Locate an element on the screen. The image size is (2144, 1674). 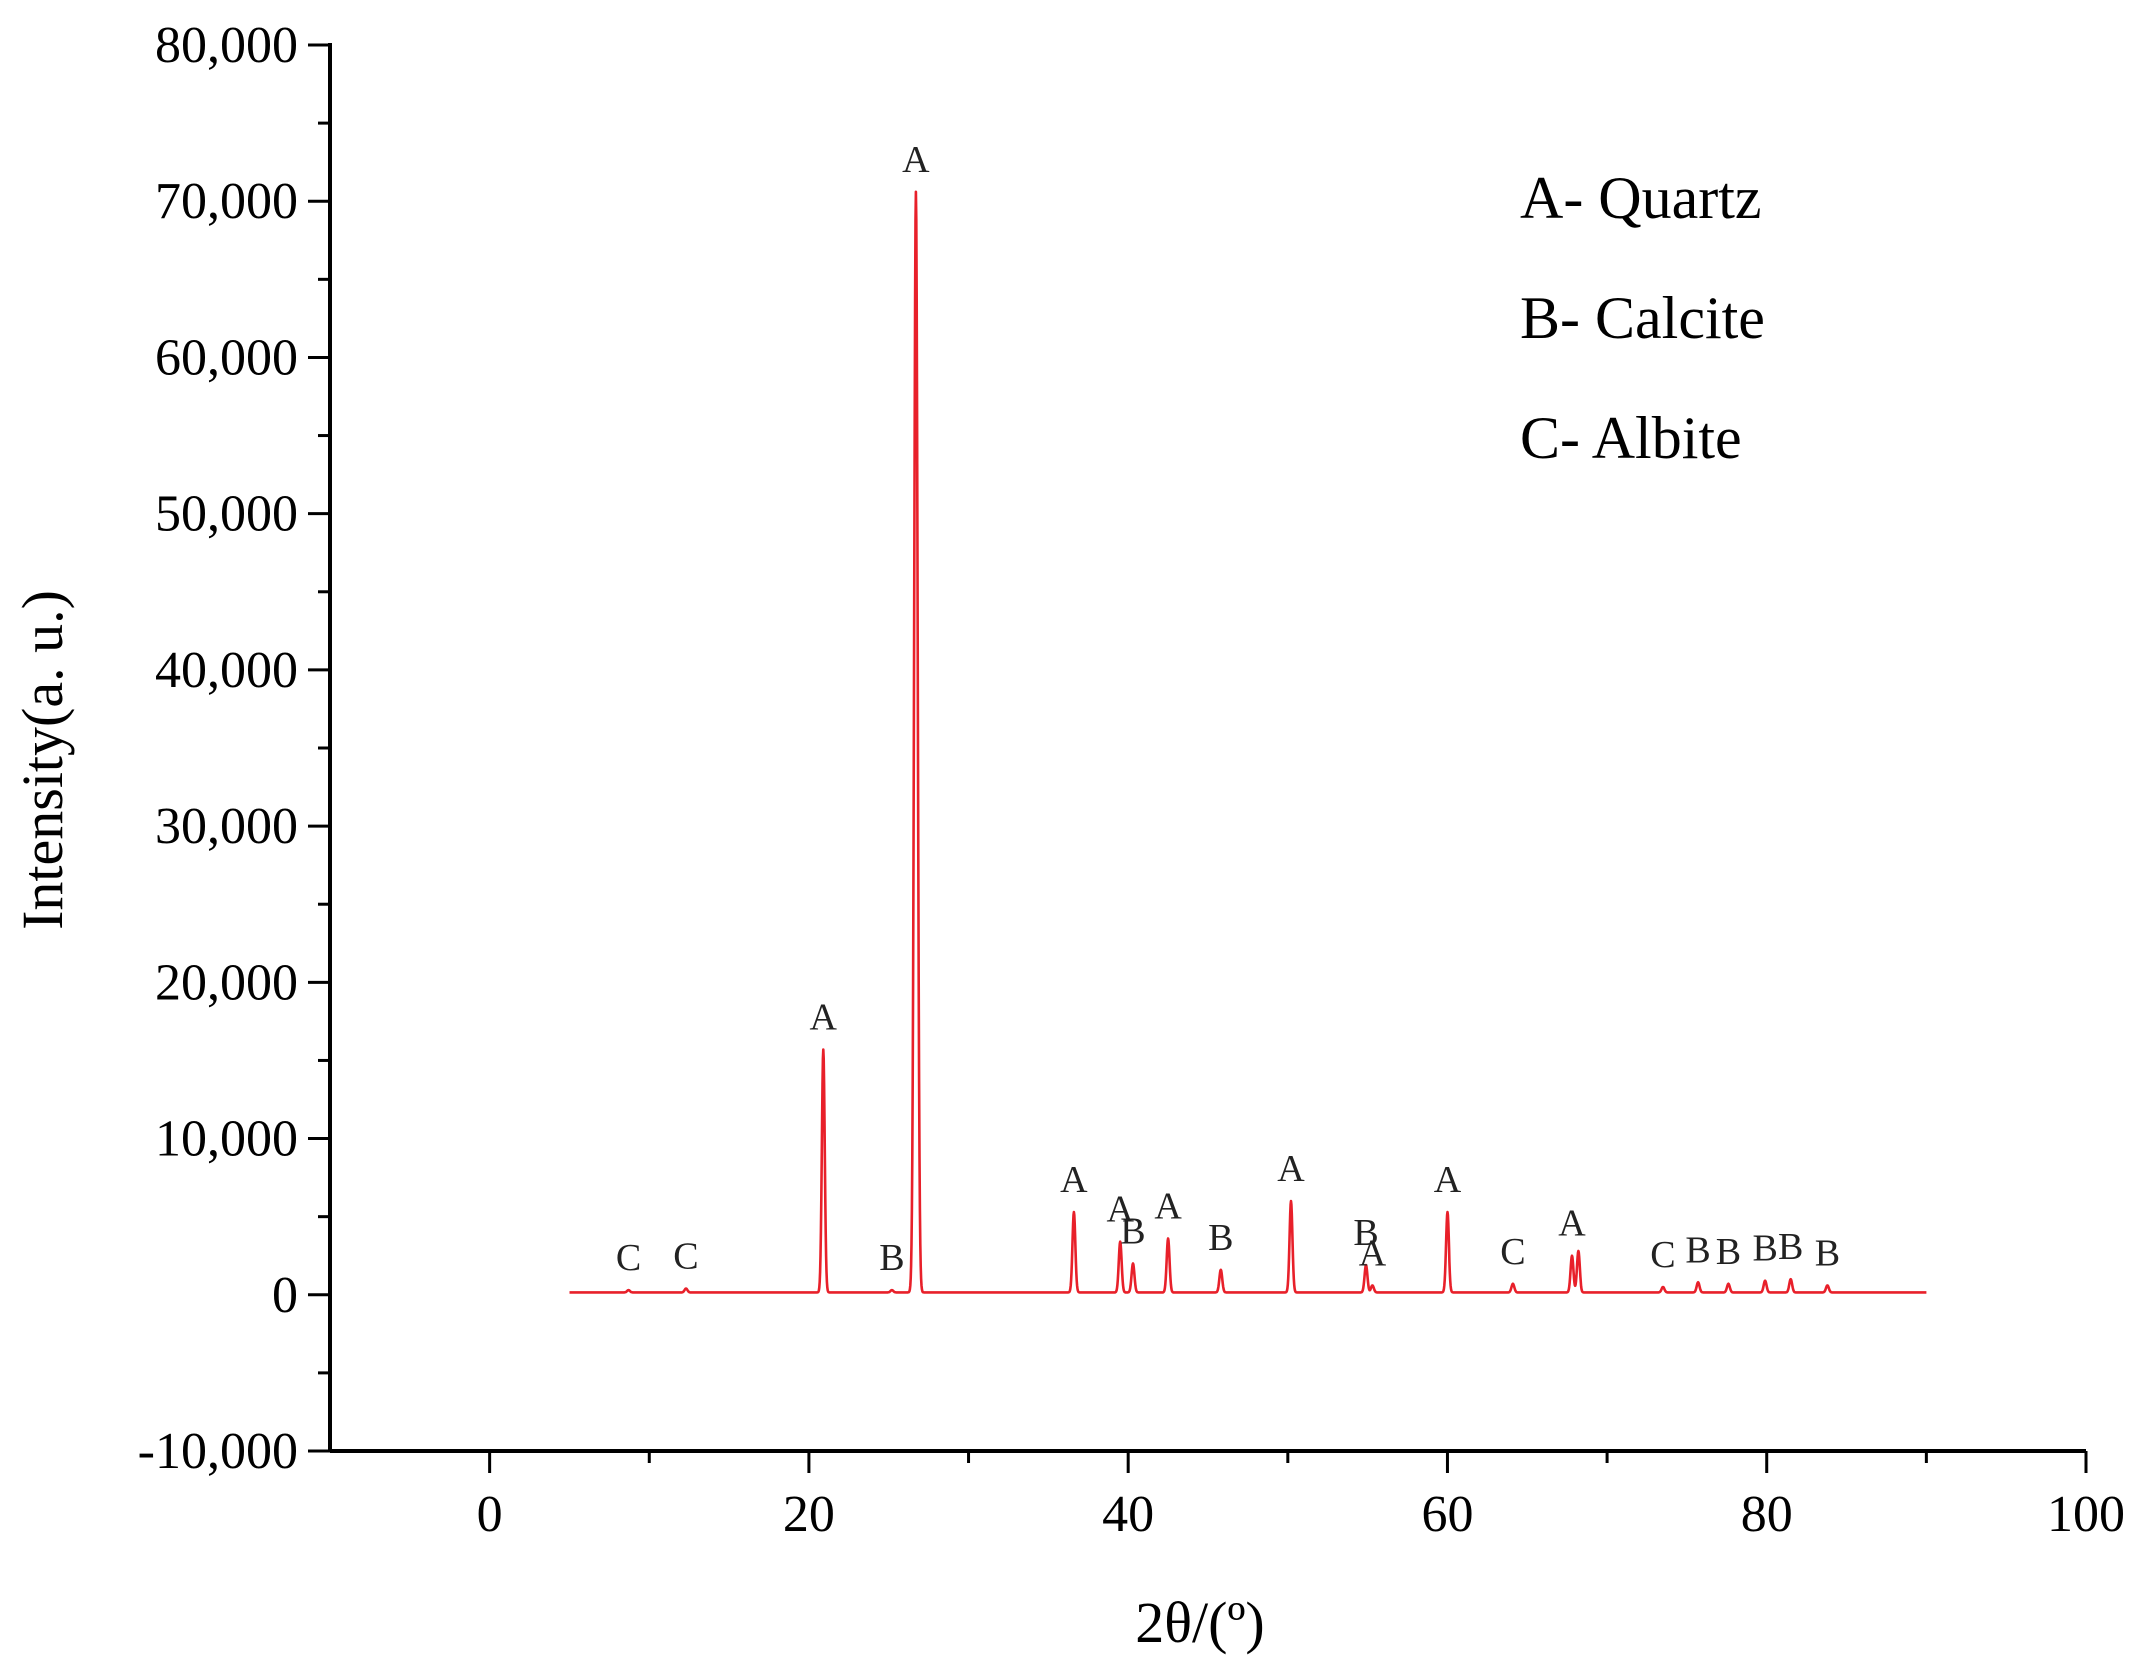
x-tick-label: 40 is located at coordinates (1128, 1514).